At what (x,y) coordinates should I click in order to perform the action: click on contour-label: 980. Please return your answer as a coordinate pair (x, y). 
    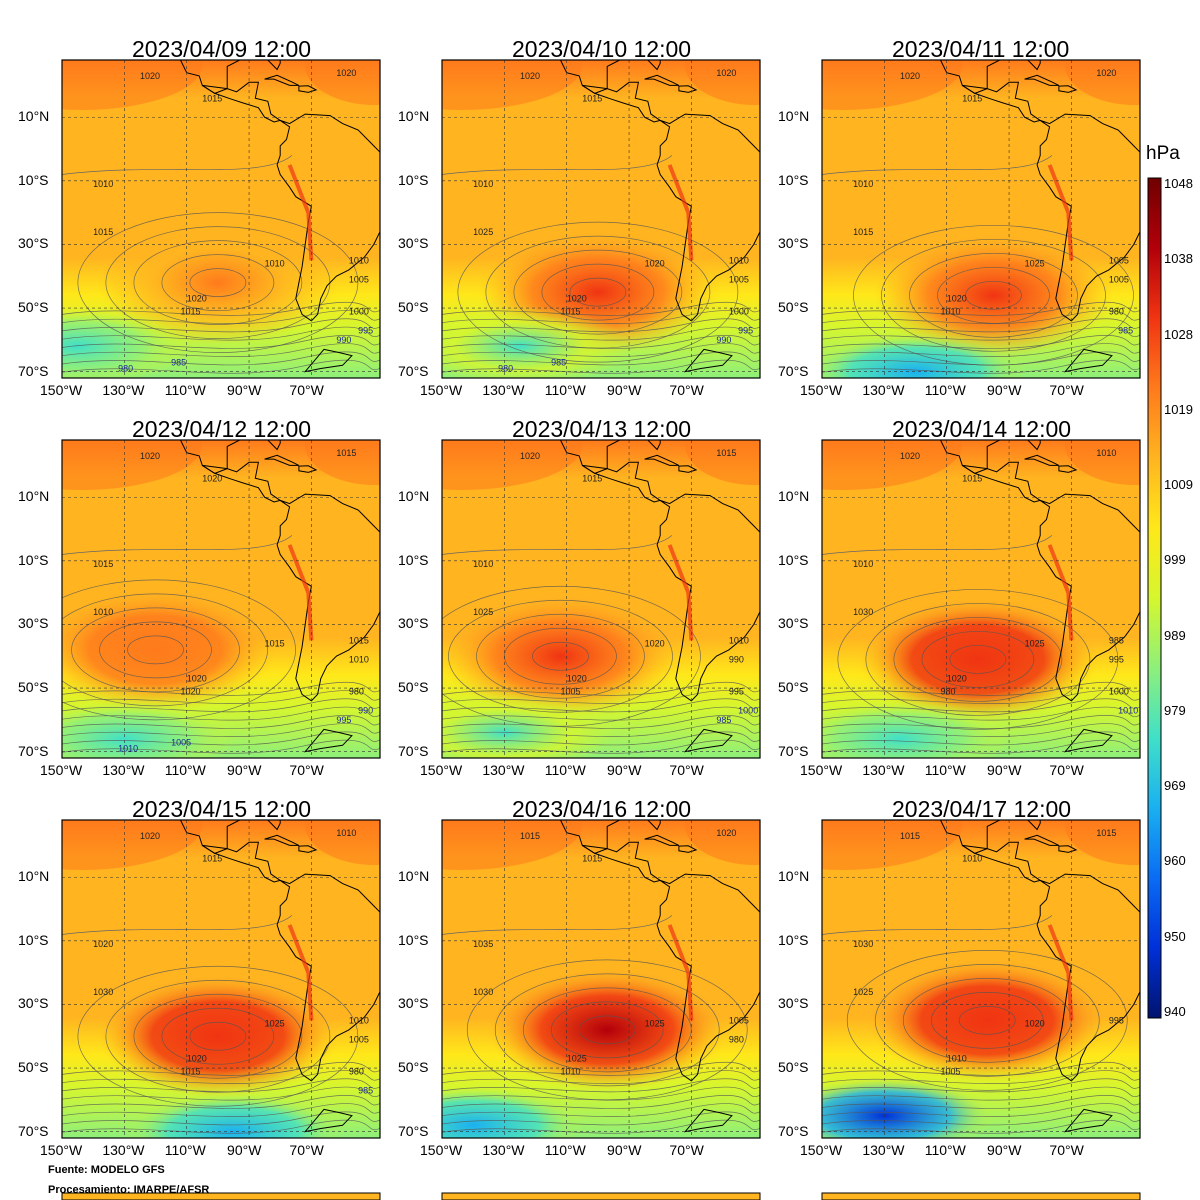
    Looking at the image, I should click on (1116, 311).